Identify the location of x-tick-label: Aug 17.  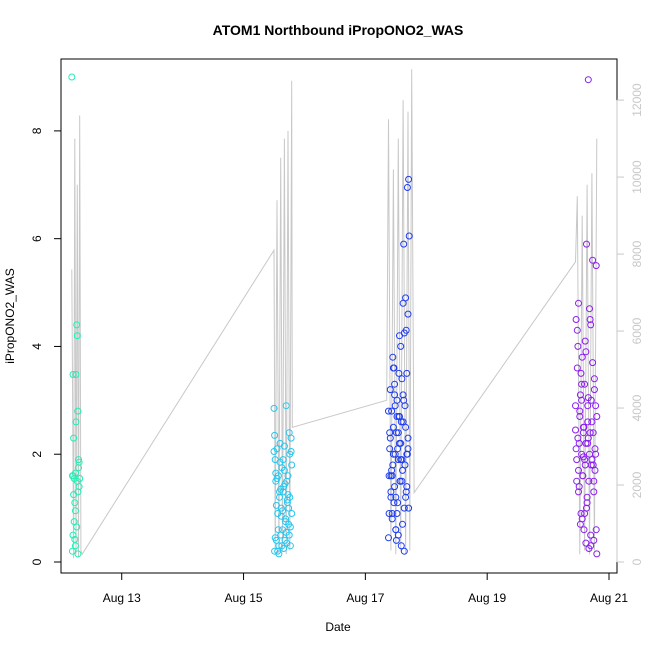
(365, 598).